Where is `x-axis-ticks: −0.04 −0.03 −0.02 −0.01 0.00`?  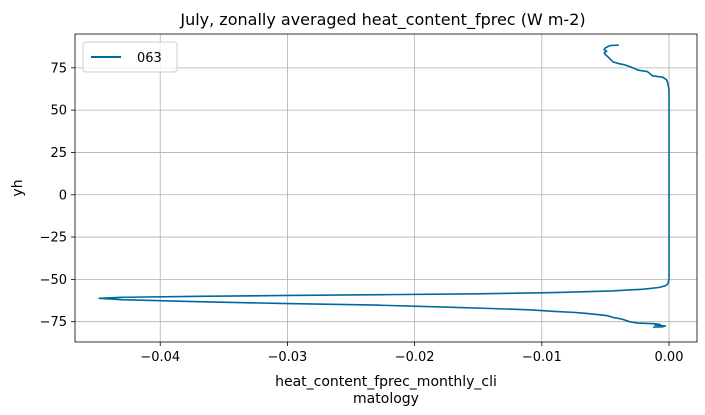 x-axis-ticks: −0.04 −0.03 −0.02 −0.01 0.00 is located at coordinates (411, 353).